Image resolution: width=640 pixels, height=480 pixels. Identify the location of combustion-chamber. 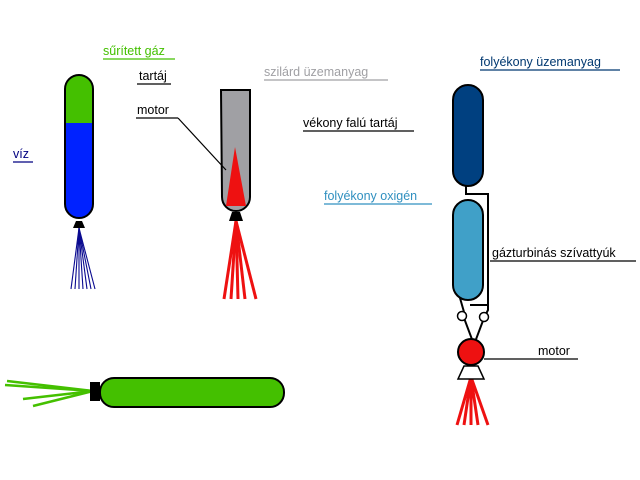
(471, 352).